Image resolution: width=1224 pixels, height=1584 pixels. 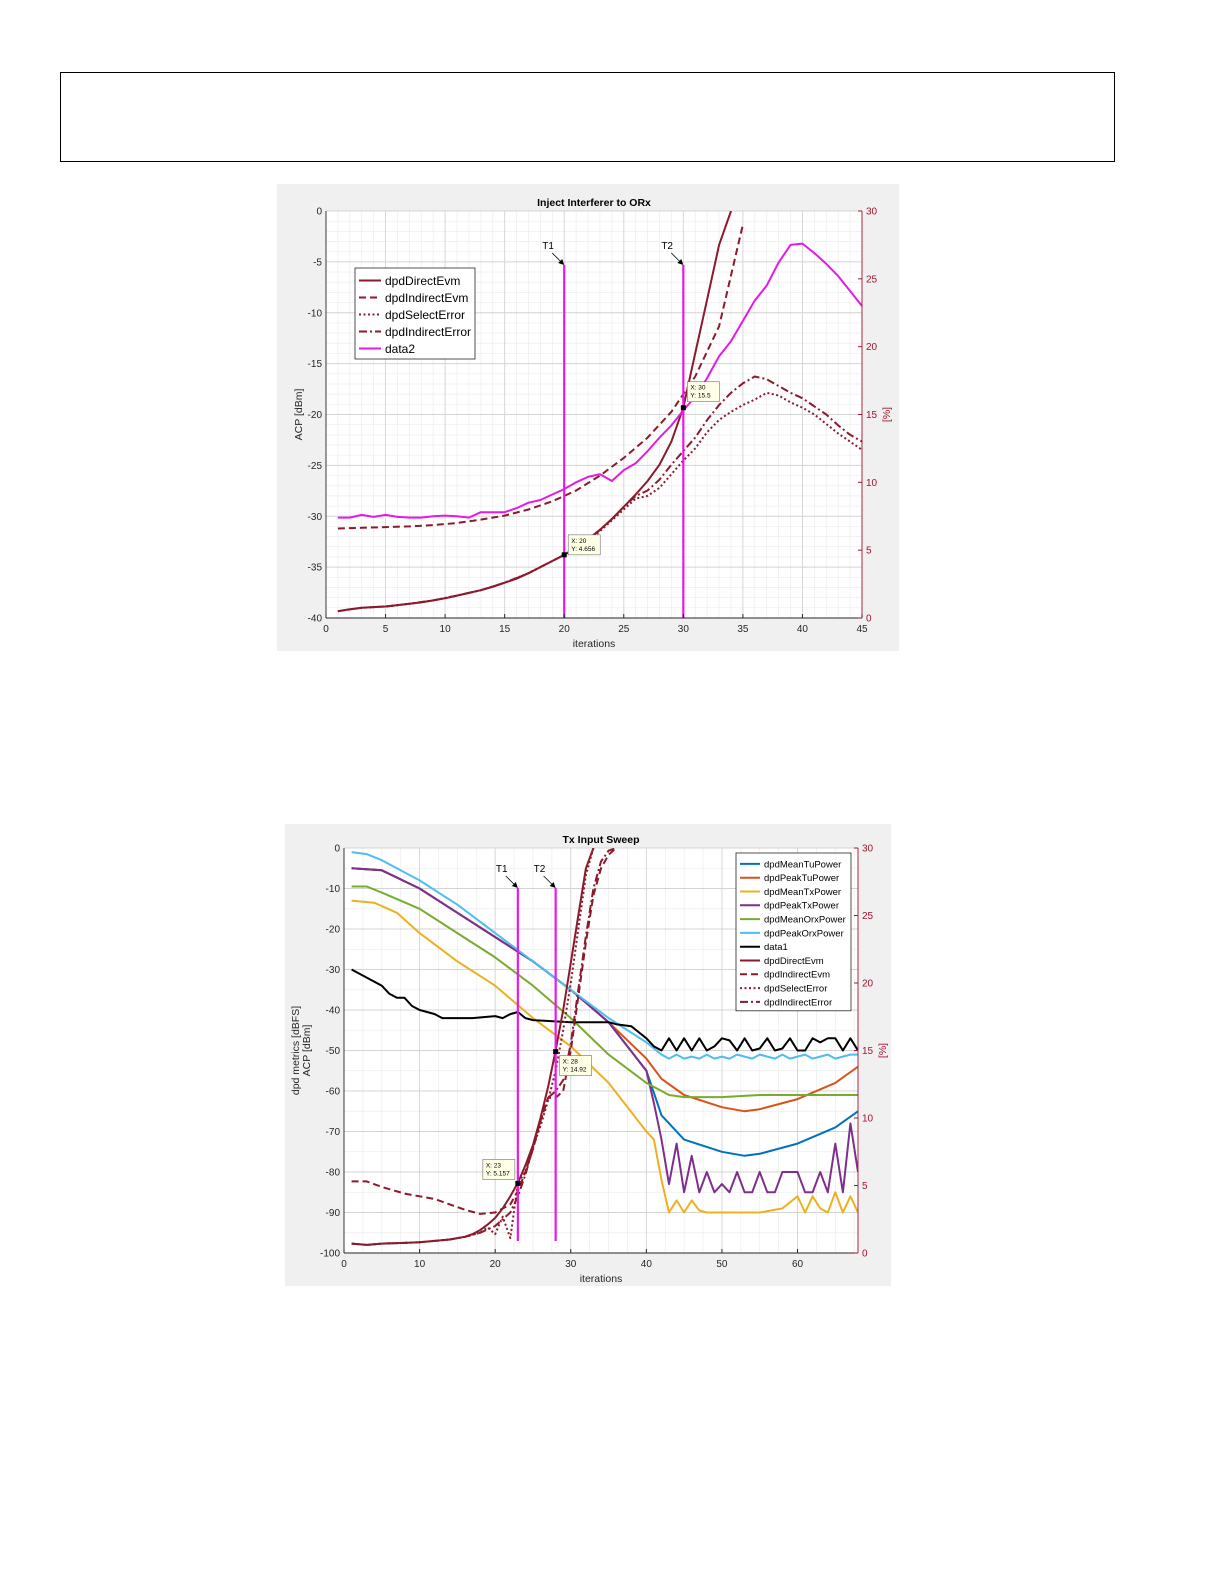 I want to click on y-tick-label: -80, so click(x=333, y=1173).